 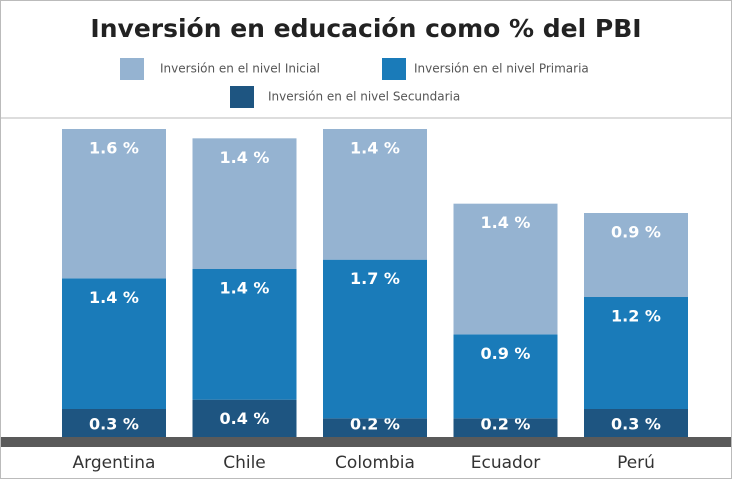 I want to click on x-tick-label: Perú, so click(x=636, y=463).